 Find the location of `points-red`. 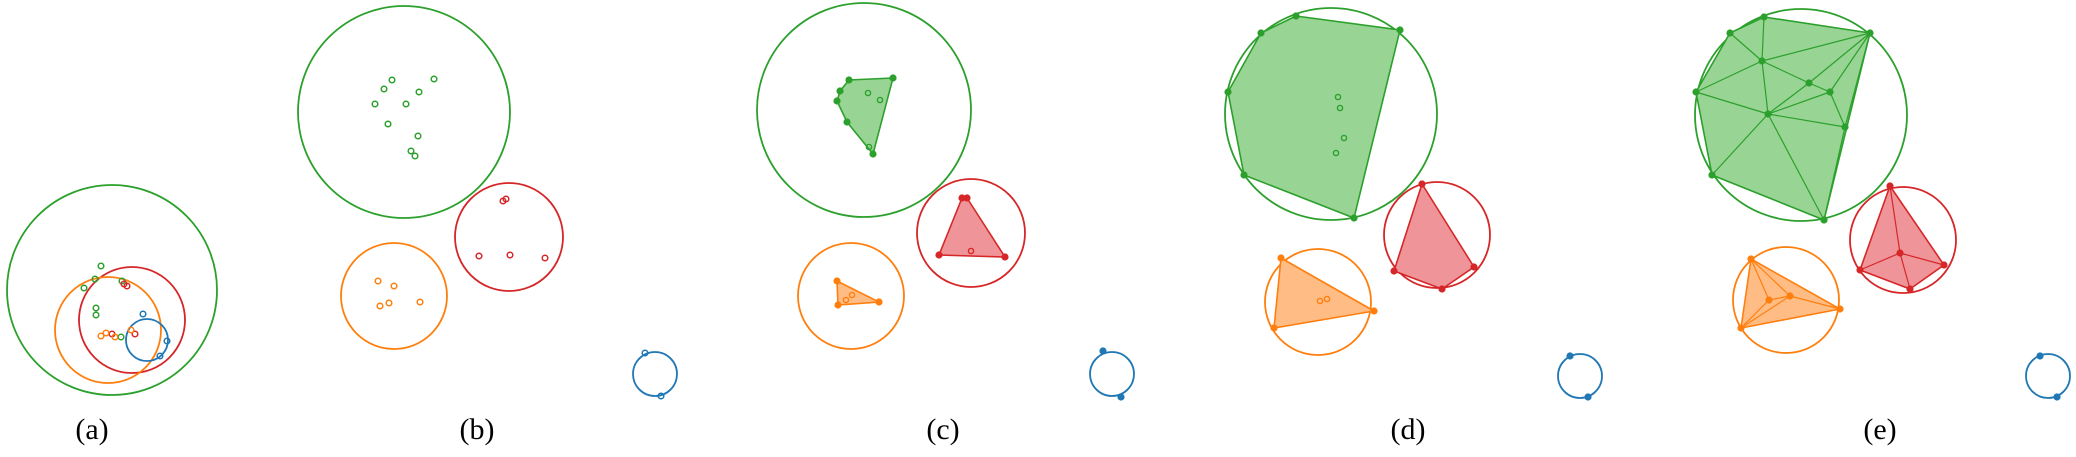

points-red is located at coordinates (512, 228).